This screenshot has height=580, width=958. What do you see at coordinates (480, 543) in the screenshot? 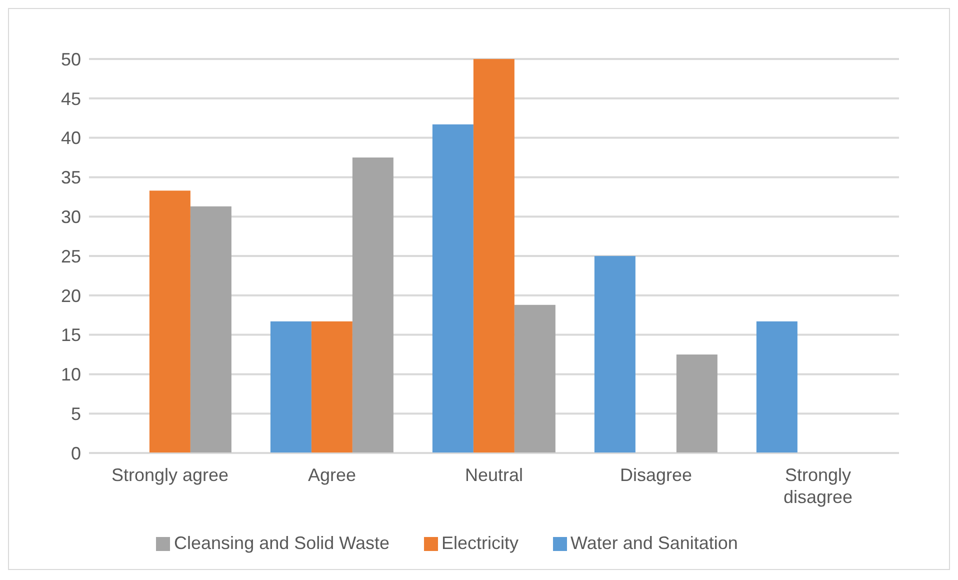
I see `legend-label: Electricity` at bounding box center [480, 543].